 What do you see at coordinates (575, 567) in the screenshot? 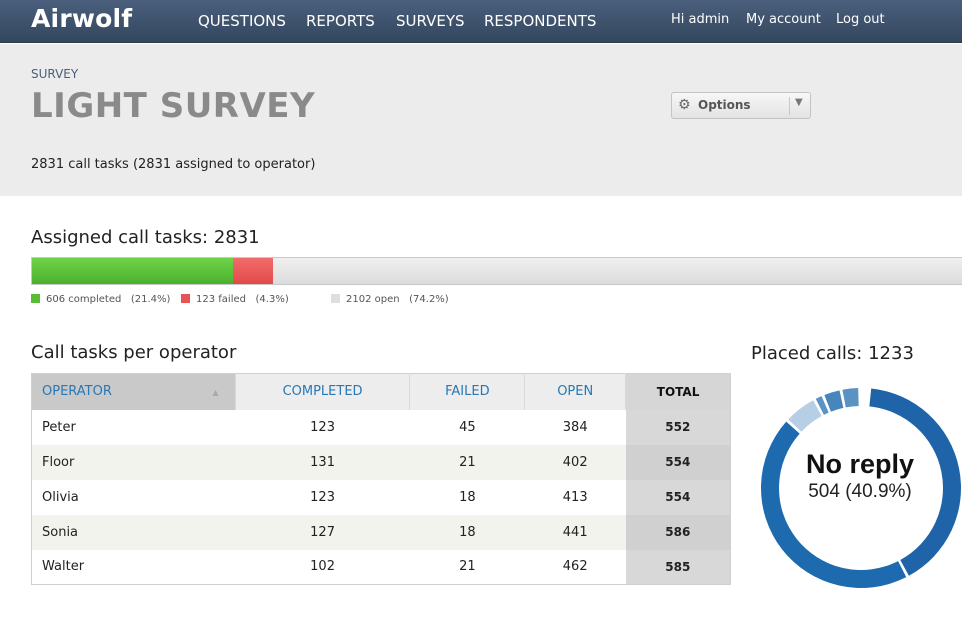
I see `open-cell: 462` at bounding box center [575, 567].